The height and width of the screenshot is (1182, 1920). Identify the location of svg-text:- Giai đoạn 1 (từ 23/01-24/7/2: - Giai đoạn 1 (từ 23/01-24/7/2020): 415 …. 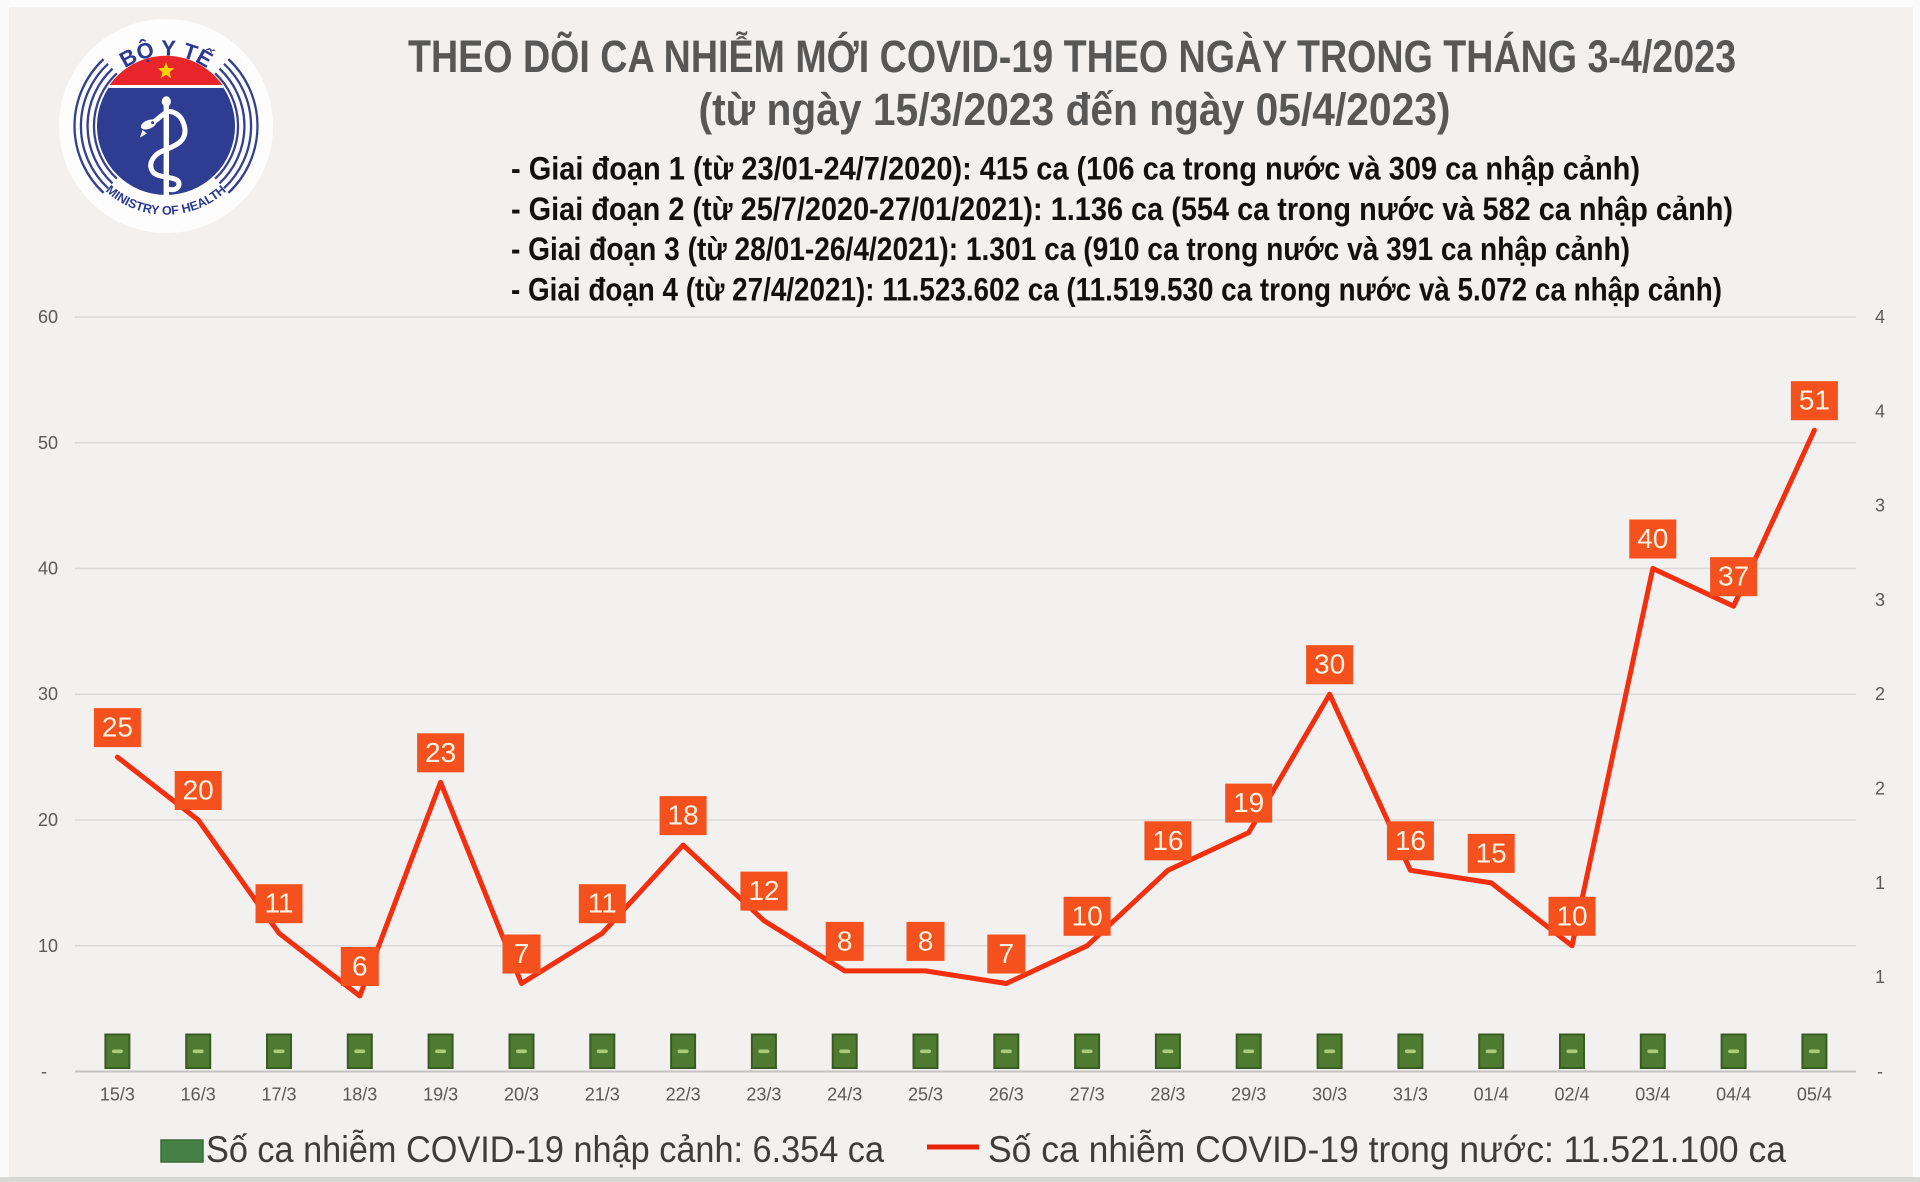
(1075, 169).